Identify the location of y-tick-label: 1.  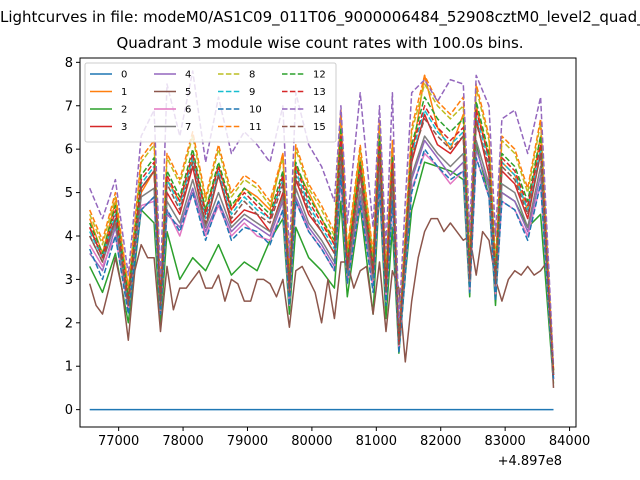
(69, 367).